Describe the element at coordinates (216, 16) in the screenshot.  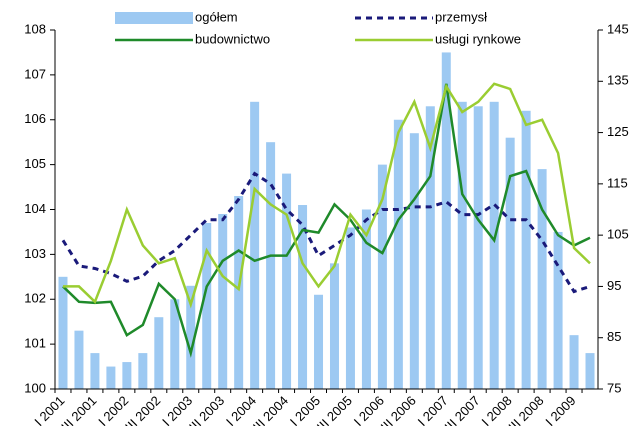
I see `legend-label: ogółem` at that location.